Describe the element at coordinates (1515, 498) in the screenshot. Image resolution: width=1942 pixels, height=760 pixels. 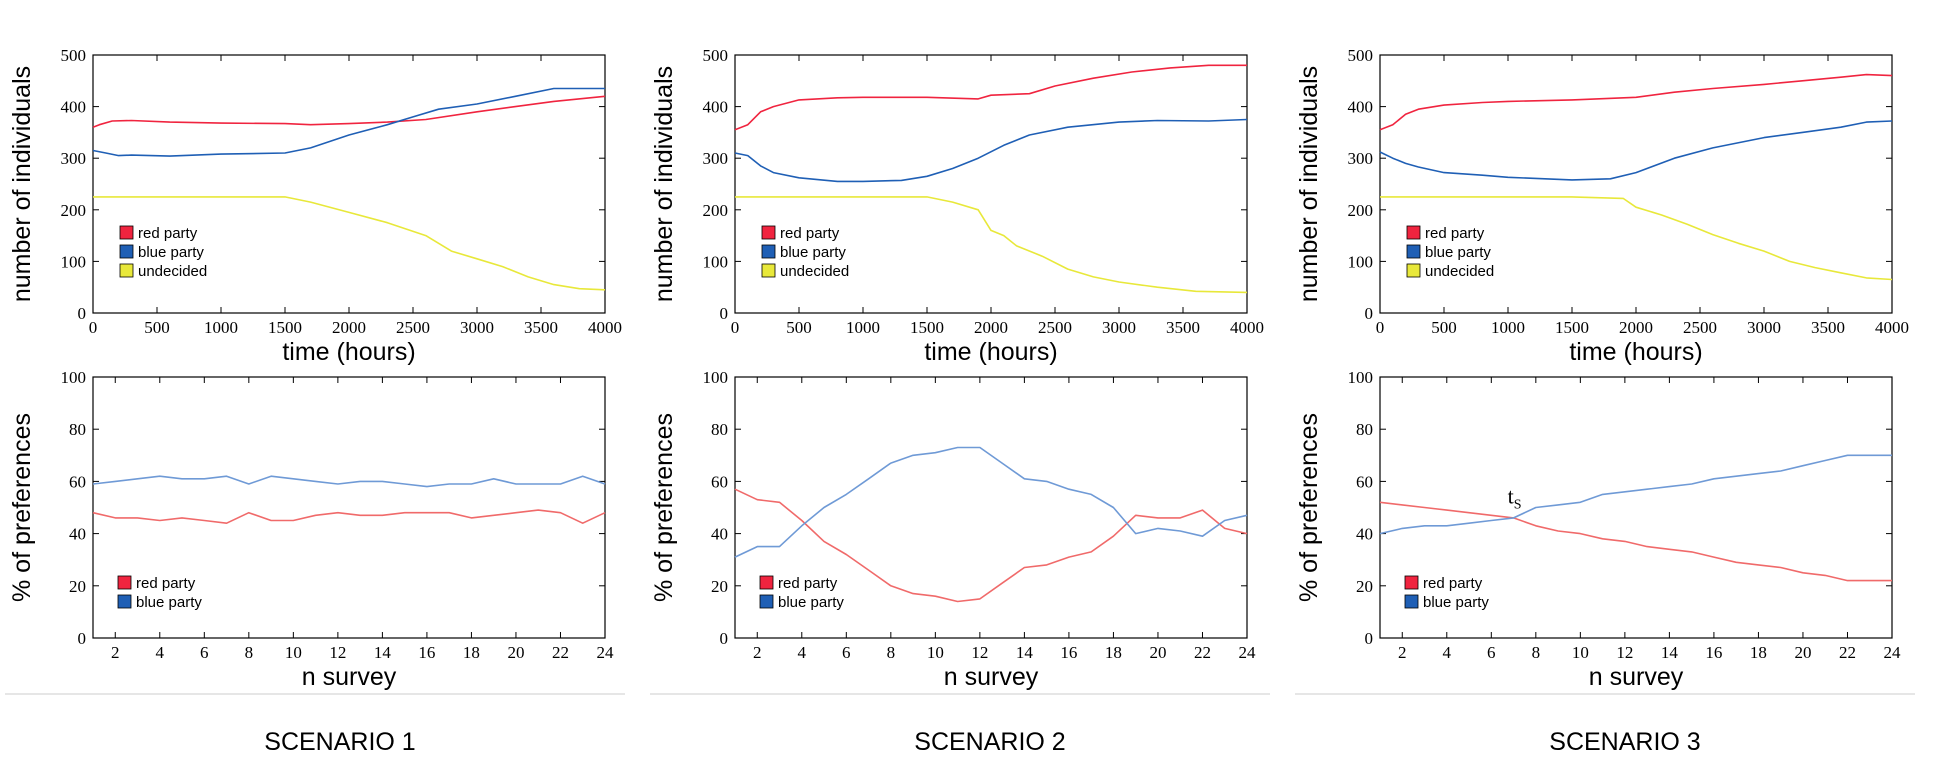
I see `crossover-annotation: tS` at that location.